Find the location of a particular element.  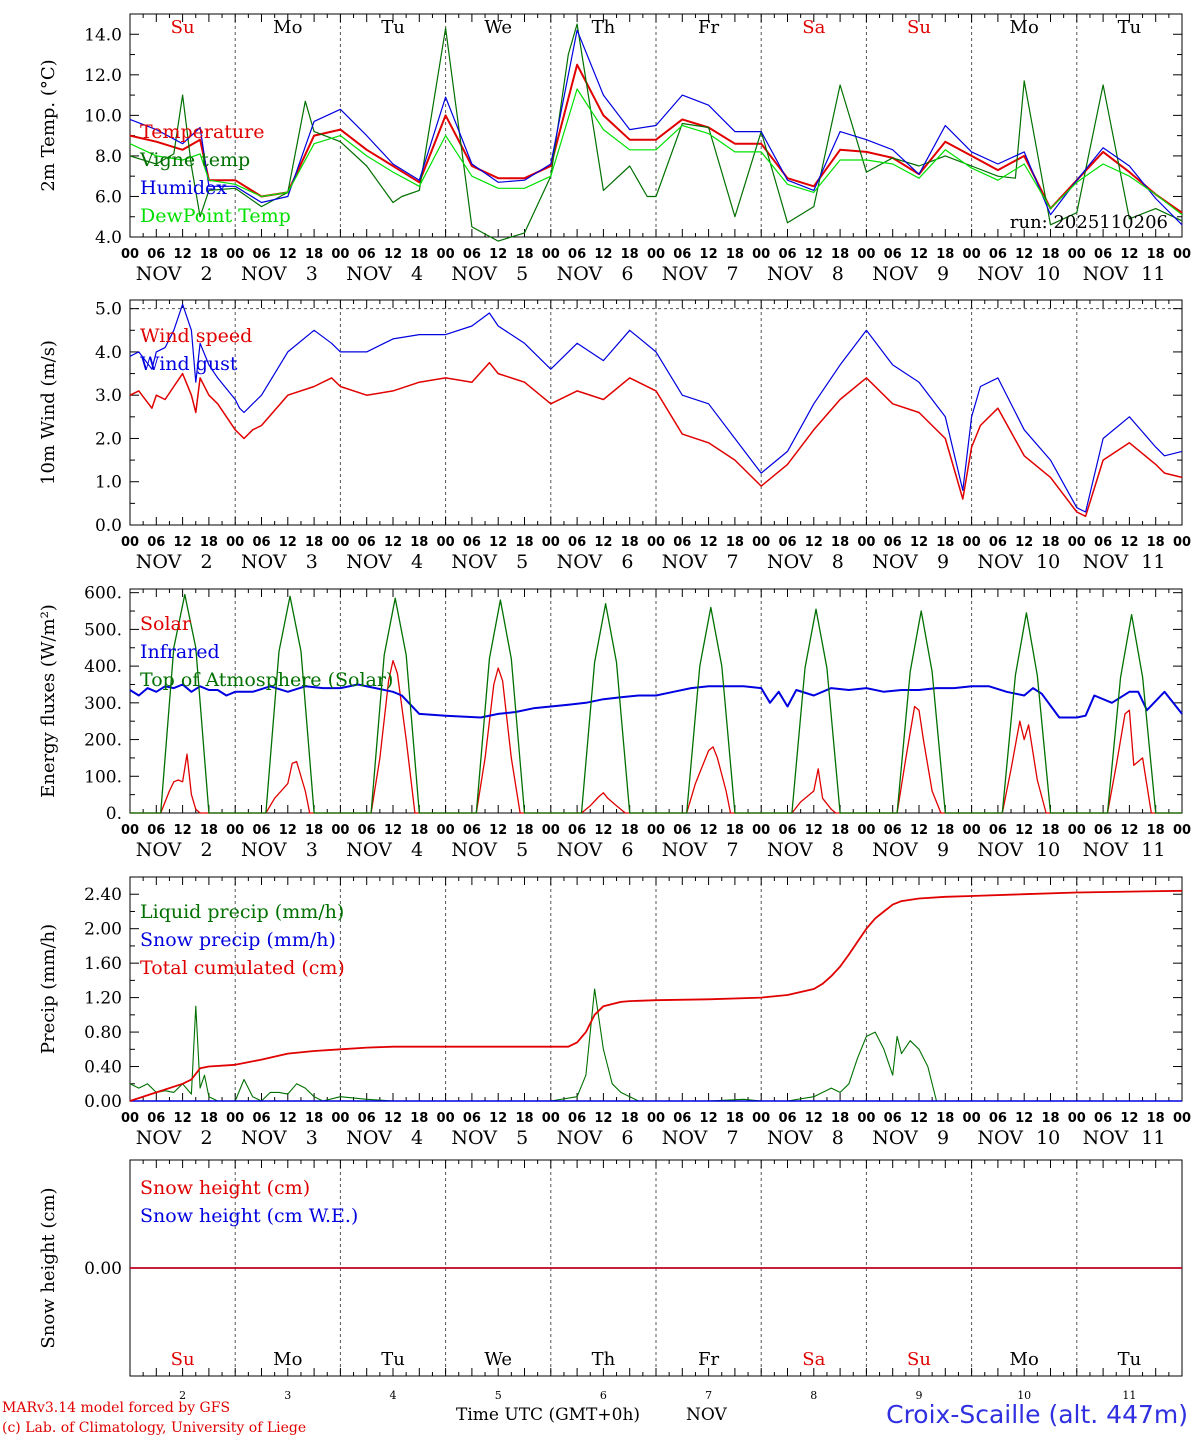

wind-date-label: 11 is located at coordinates (1153, 562).